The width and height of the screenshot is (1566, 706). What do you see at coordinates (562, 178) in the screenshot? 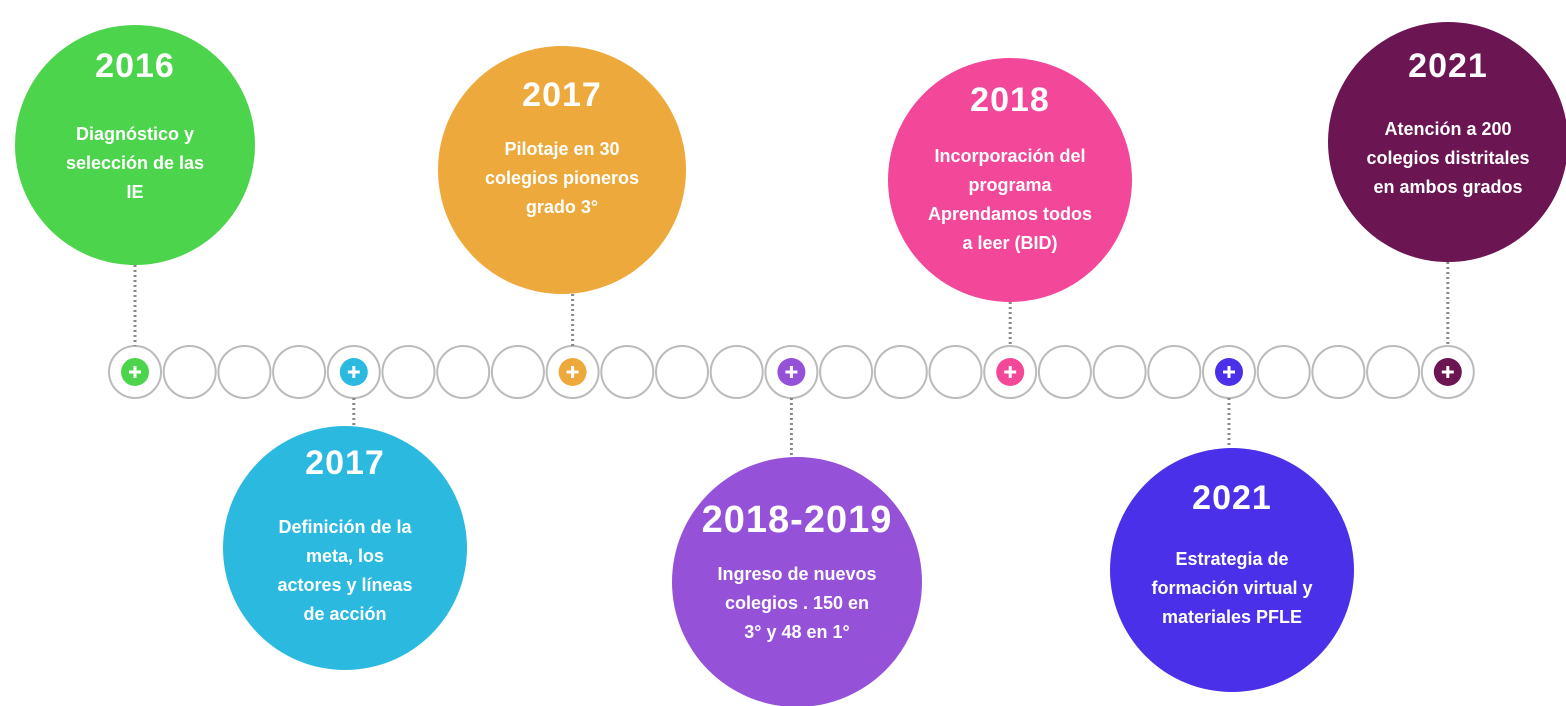
I see `event-text: colegios pioneros` at bounding box center [562, 178].